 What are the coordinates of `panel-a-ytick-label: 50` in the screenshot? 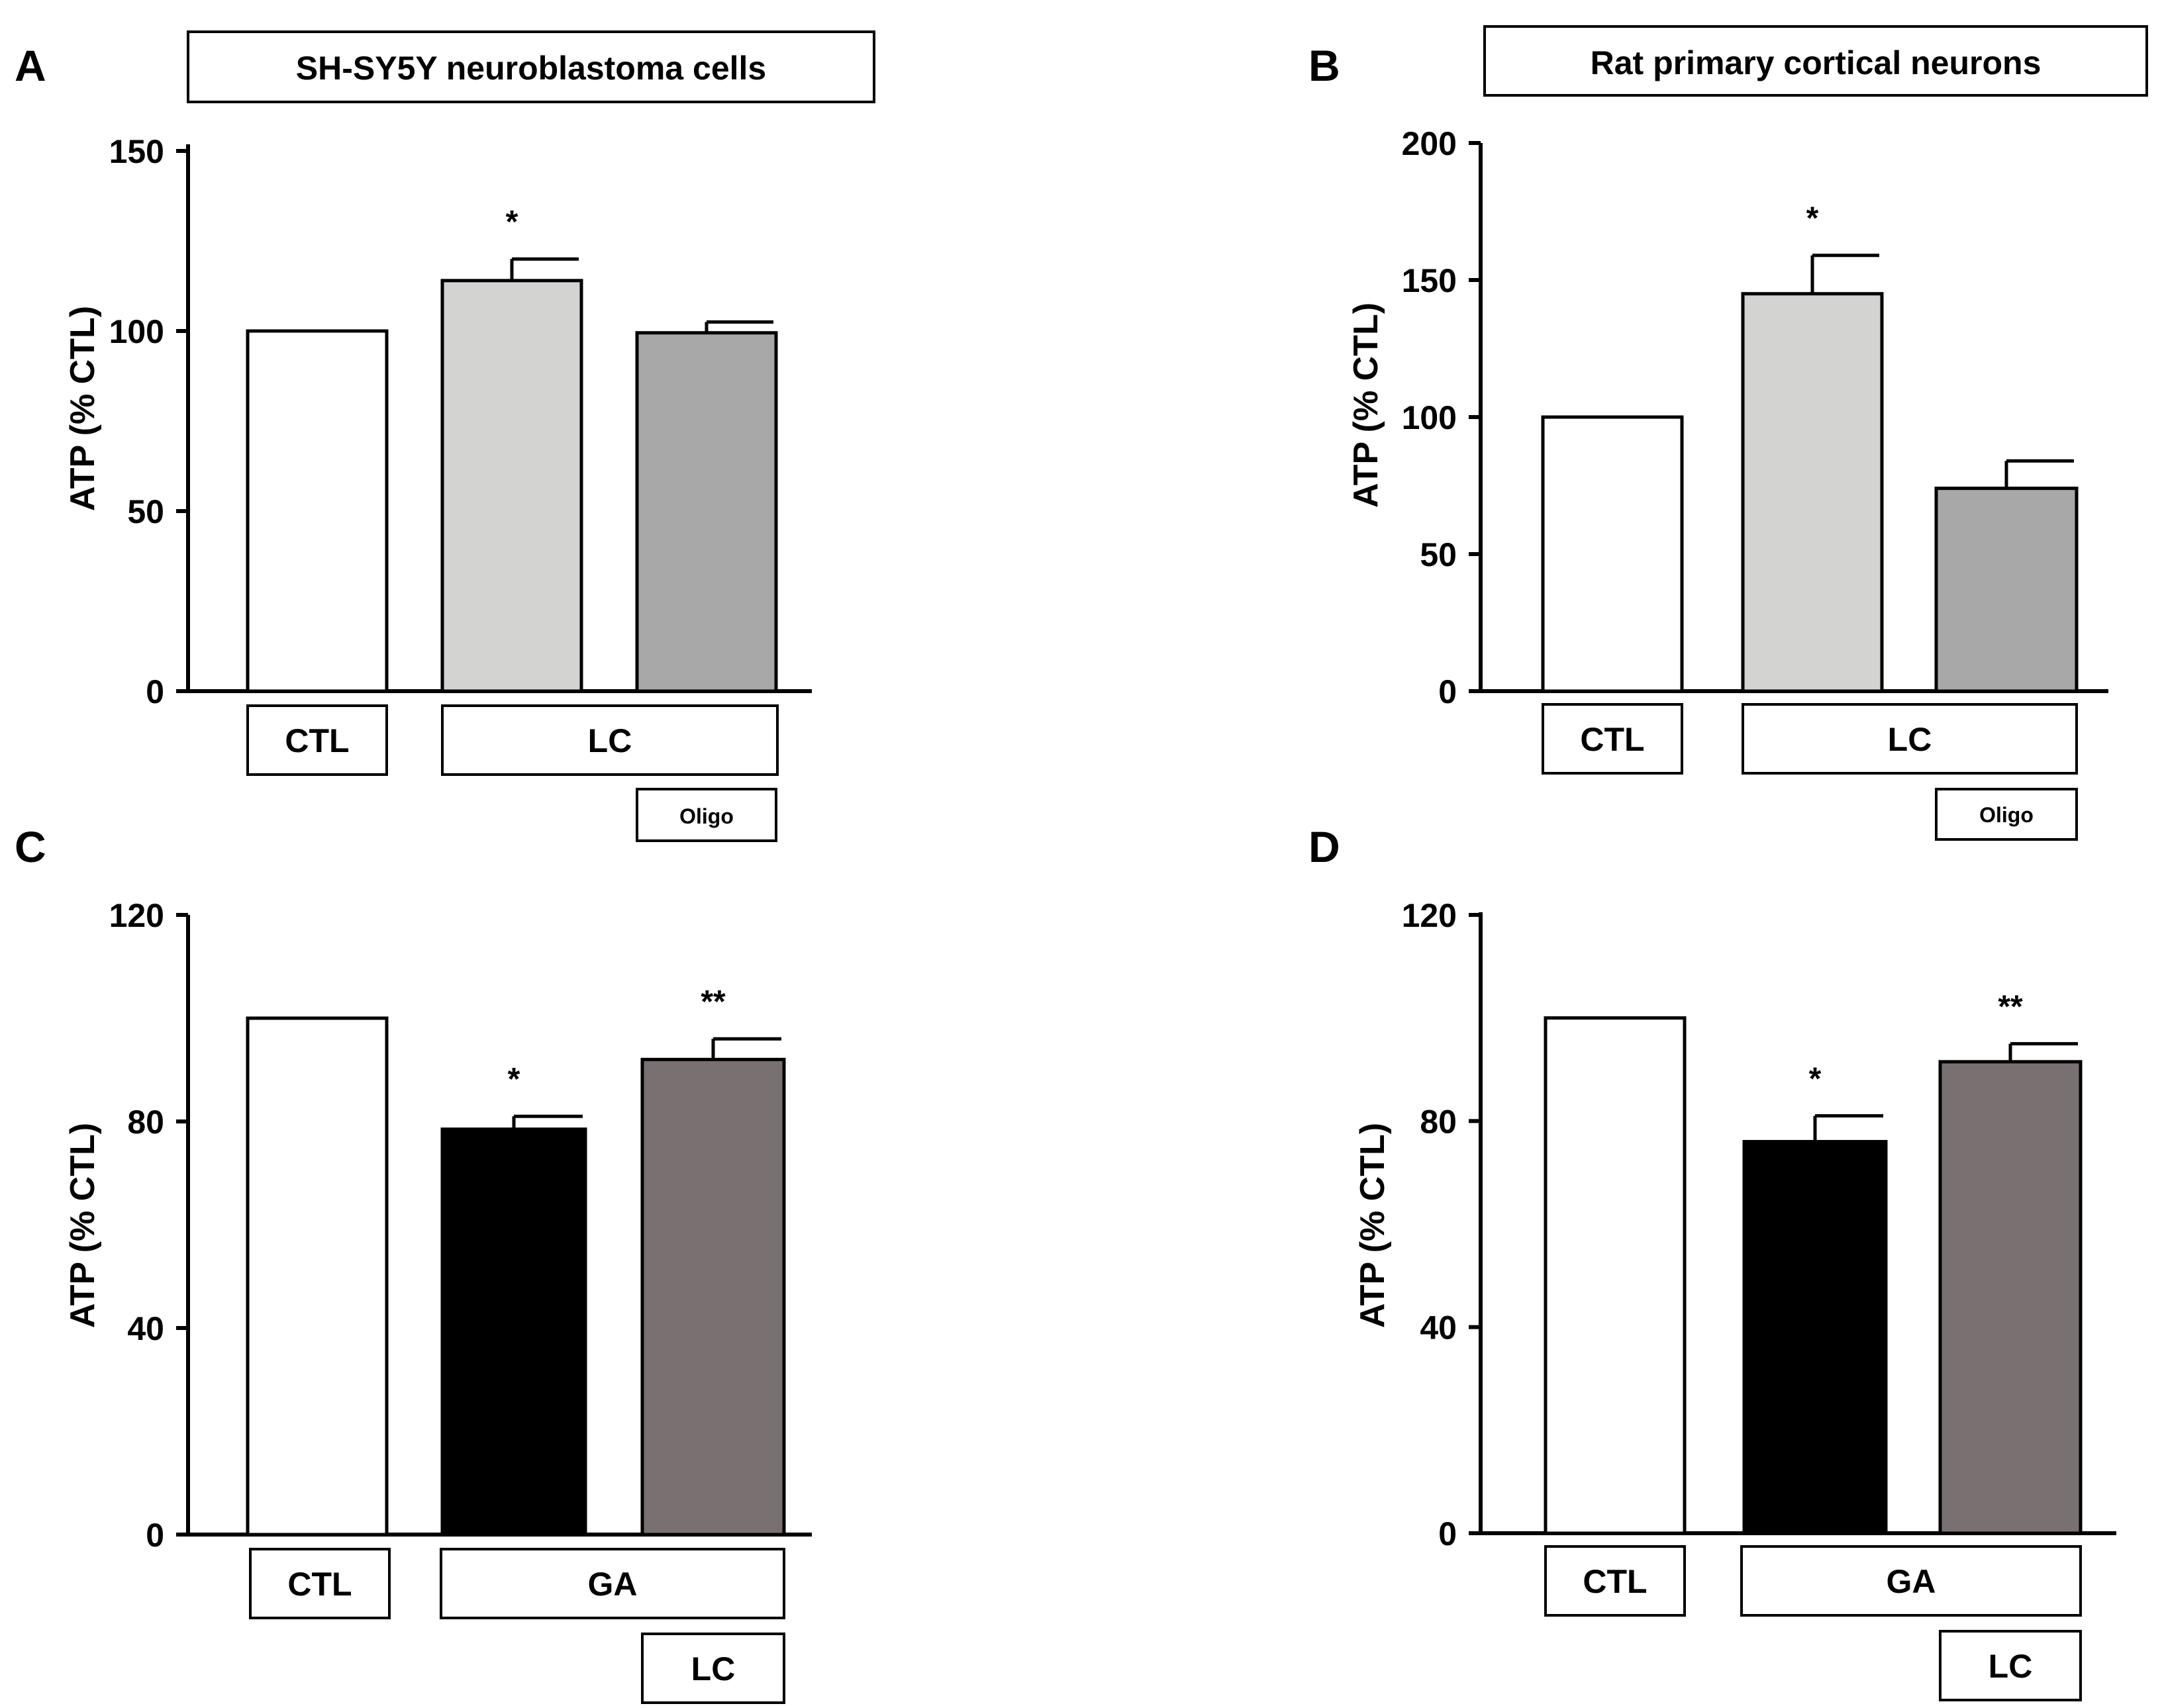 It's located at (146, 511).